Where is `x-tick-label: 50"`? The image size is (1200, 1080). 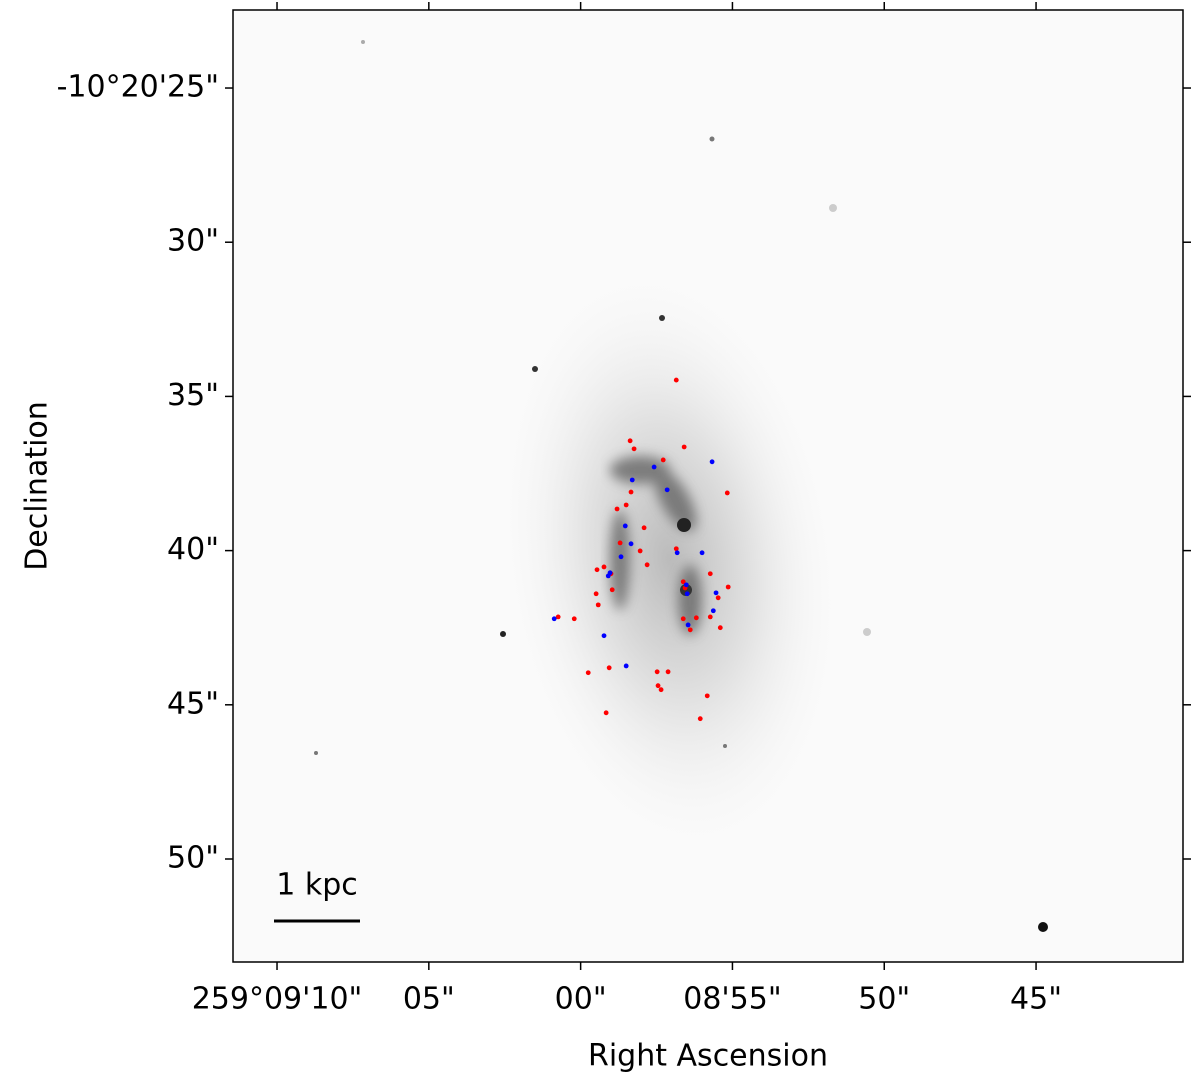 x-tick-label: 50" is located at coordinates (884, 999).